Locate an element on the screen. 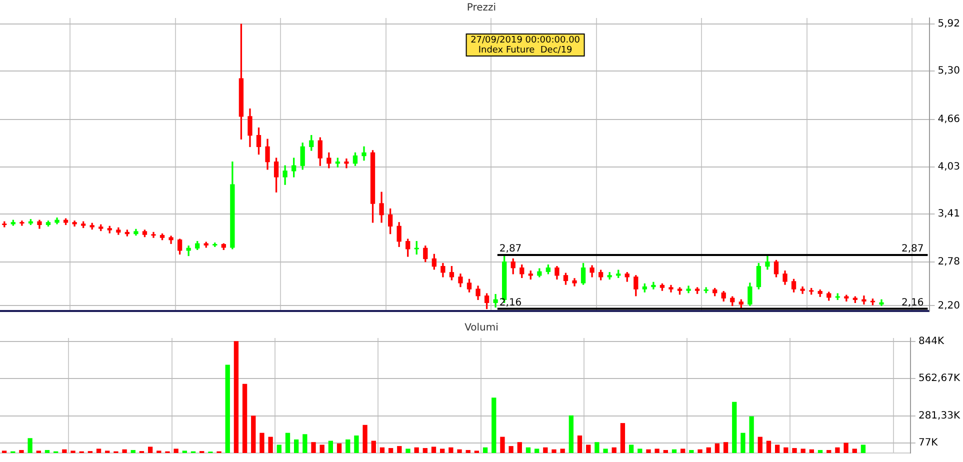 The height and width of the screenshot is (462, 963). y-tick-label: 4,66 is located at coordinates (949, 120).